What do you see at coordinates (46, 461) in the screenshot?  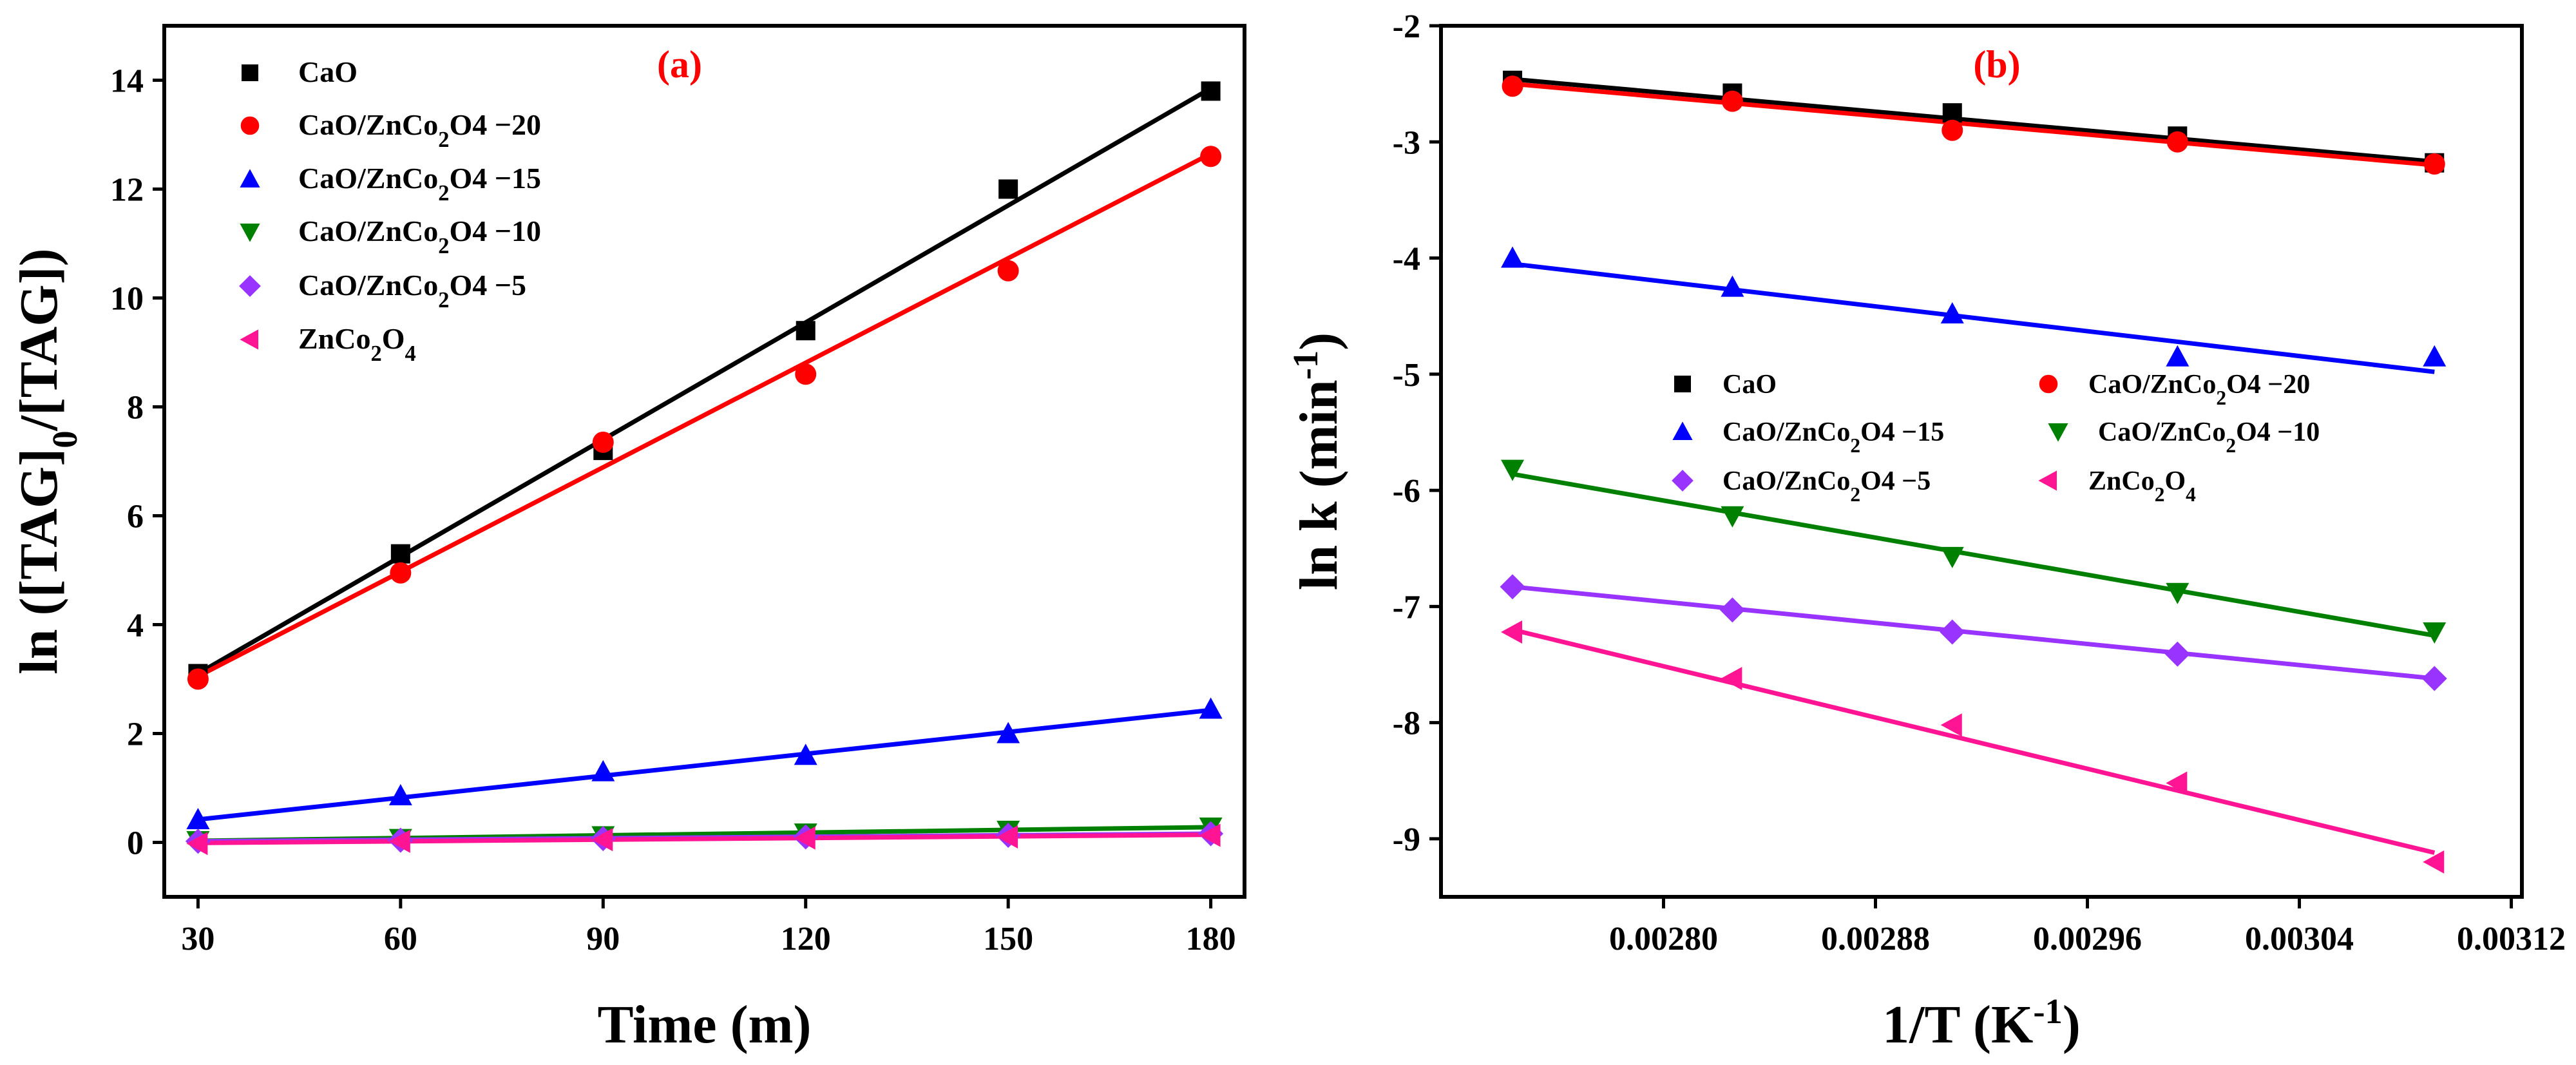 I see `y-axis-label: ln ([TAG]0/[TAG])` at bounding box center [46, 461].